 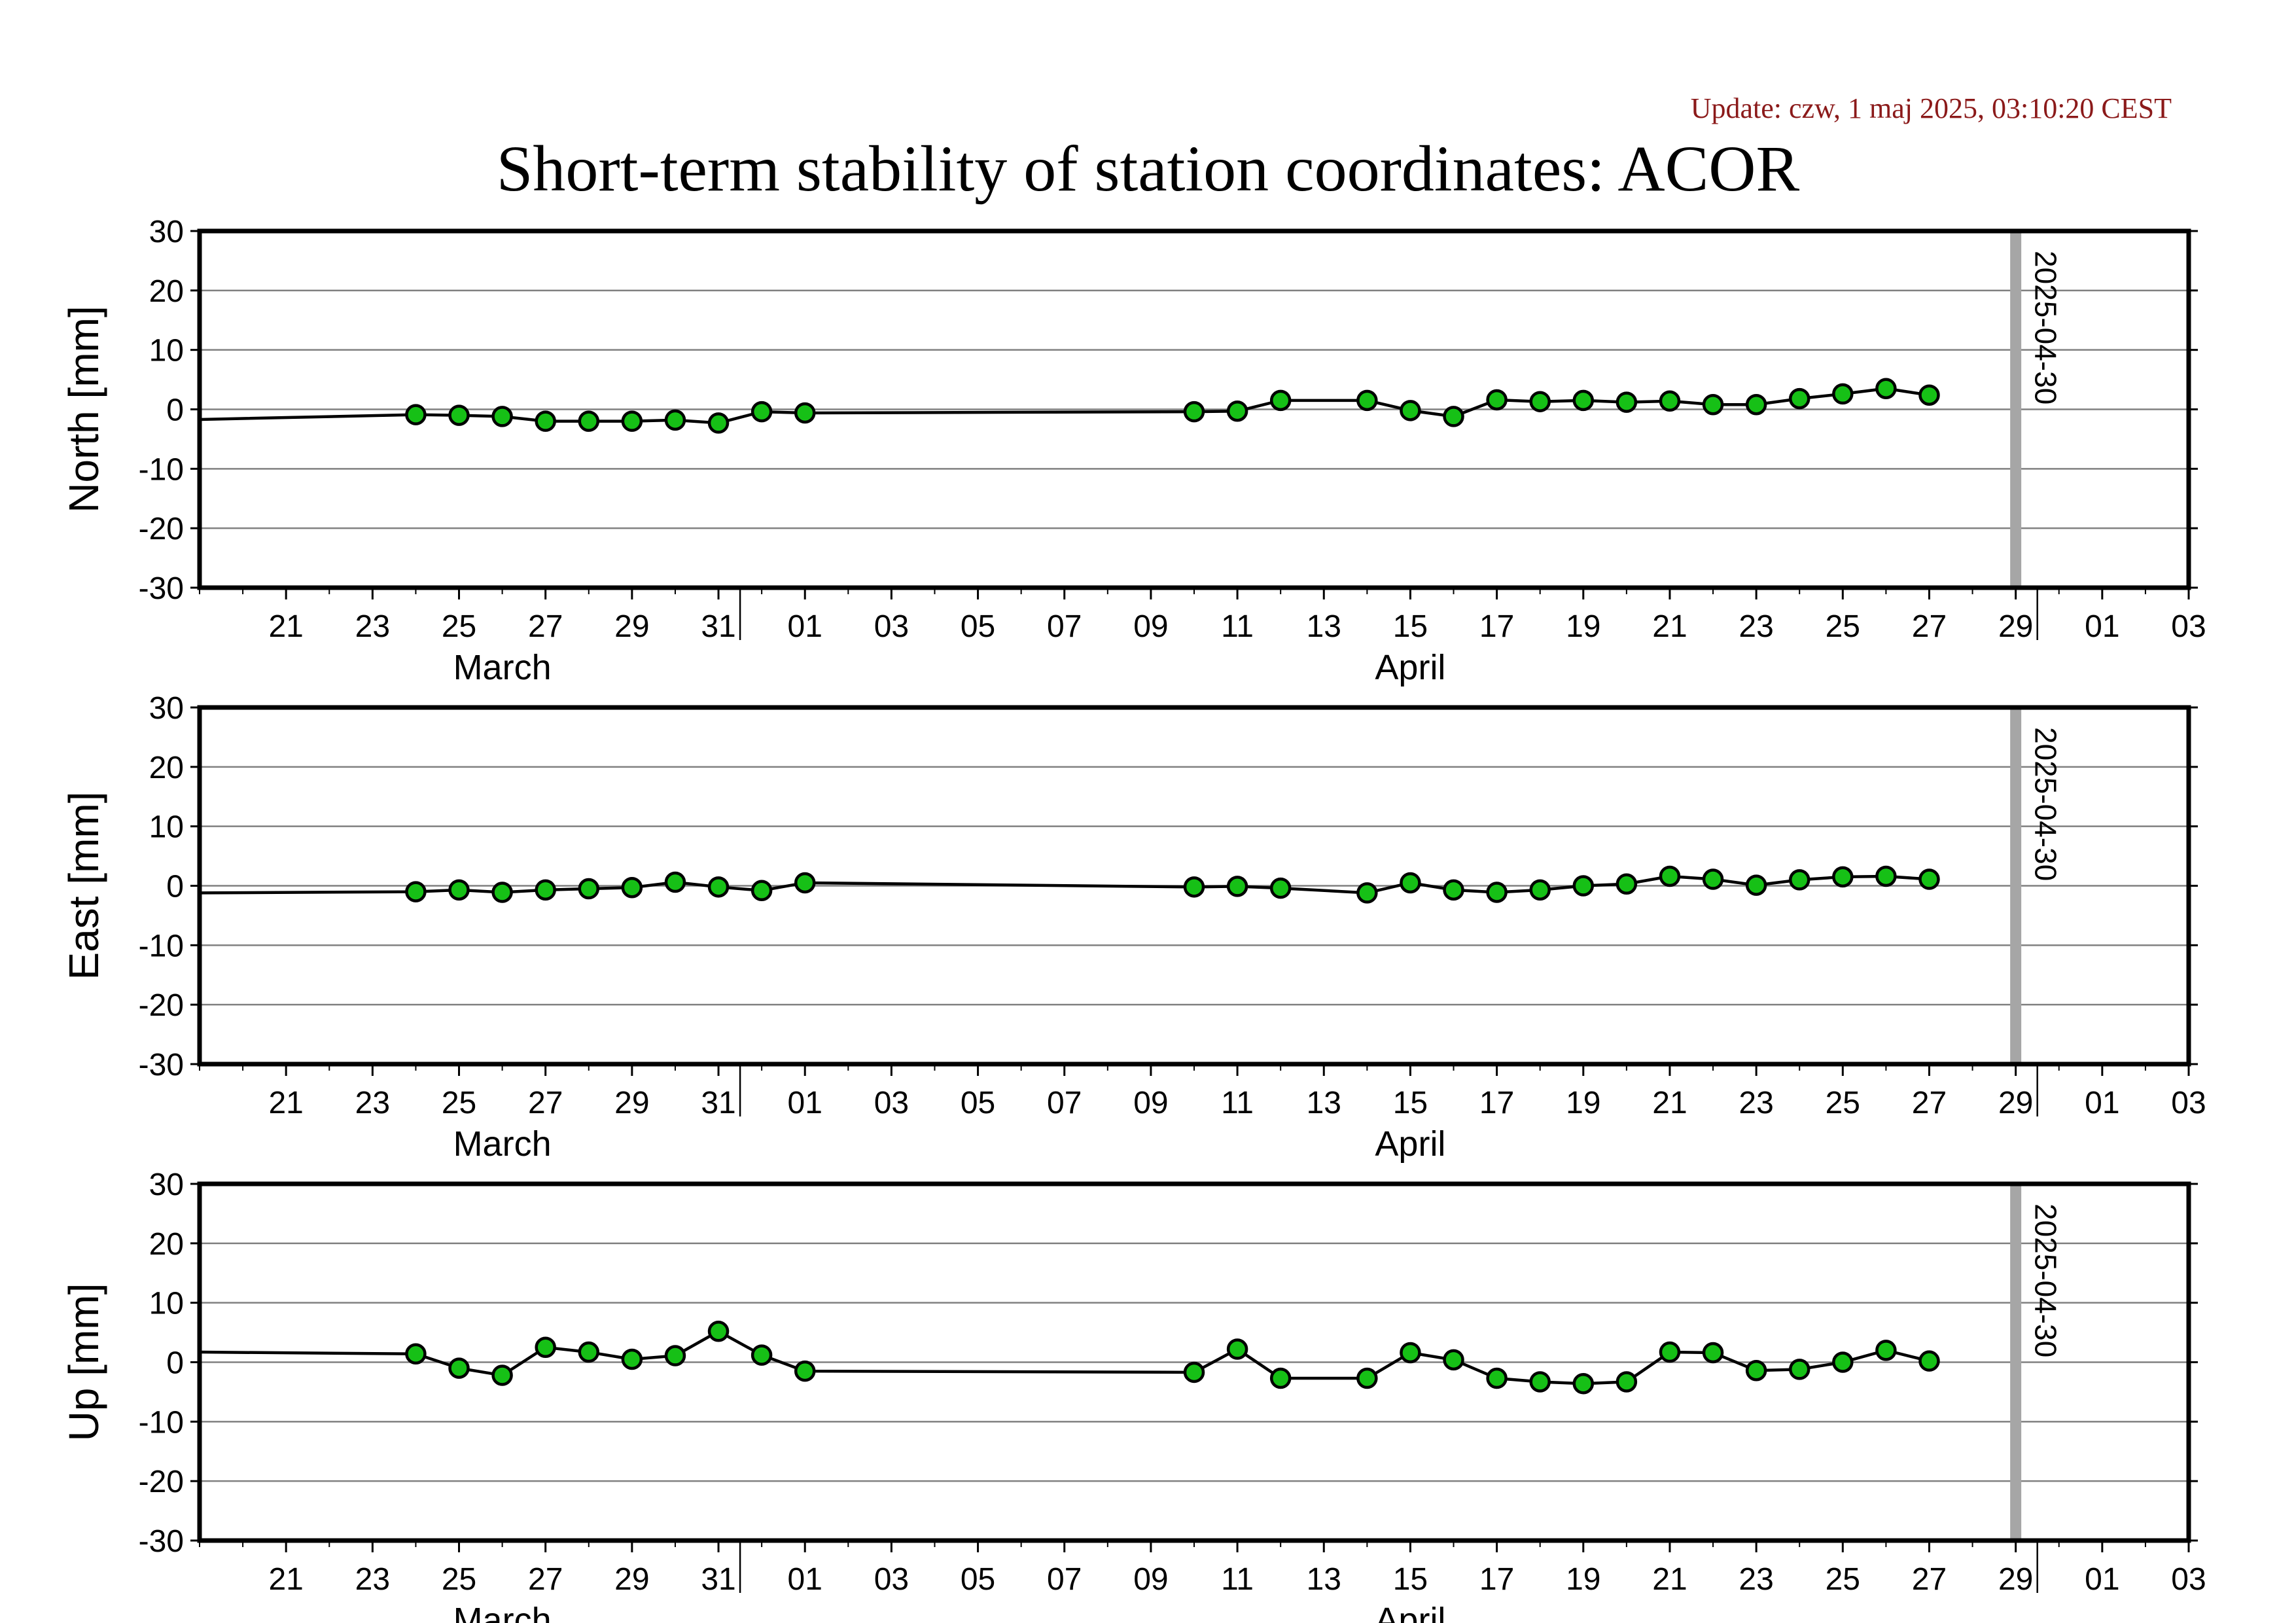 I want to click on x-tick-label: 31, so click(x=718, y=626).